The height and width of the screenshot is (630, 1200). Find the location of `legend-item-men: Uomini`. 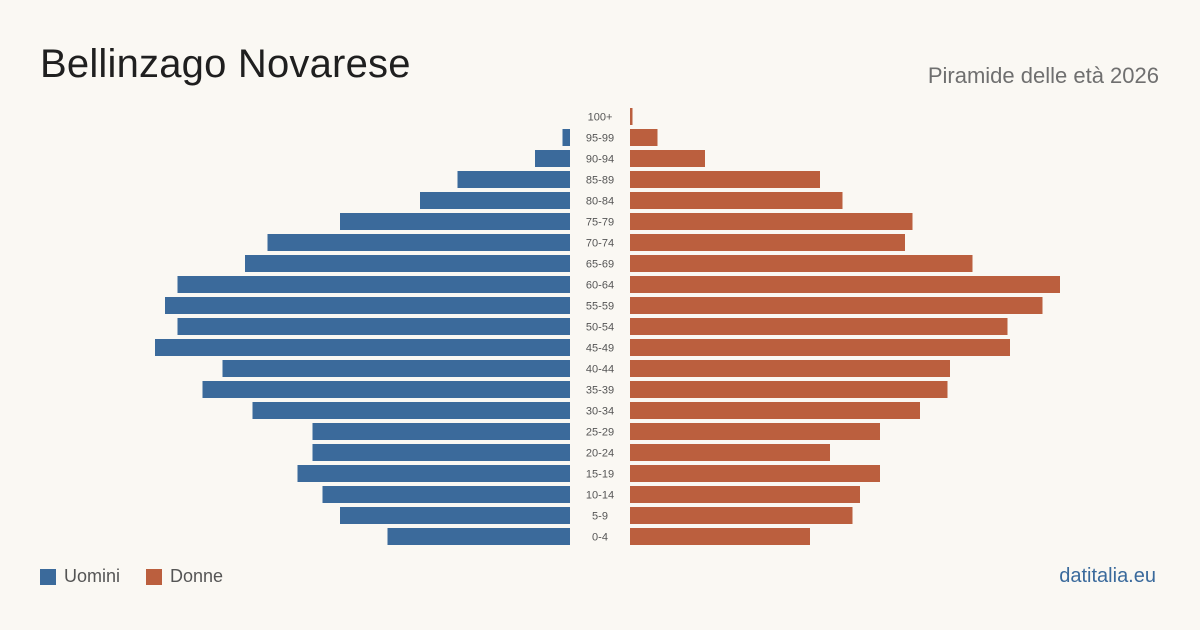

legend-item-men: Uomini is located at coordinates (80, 576).